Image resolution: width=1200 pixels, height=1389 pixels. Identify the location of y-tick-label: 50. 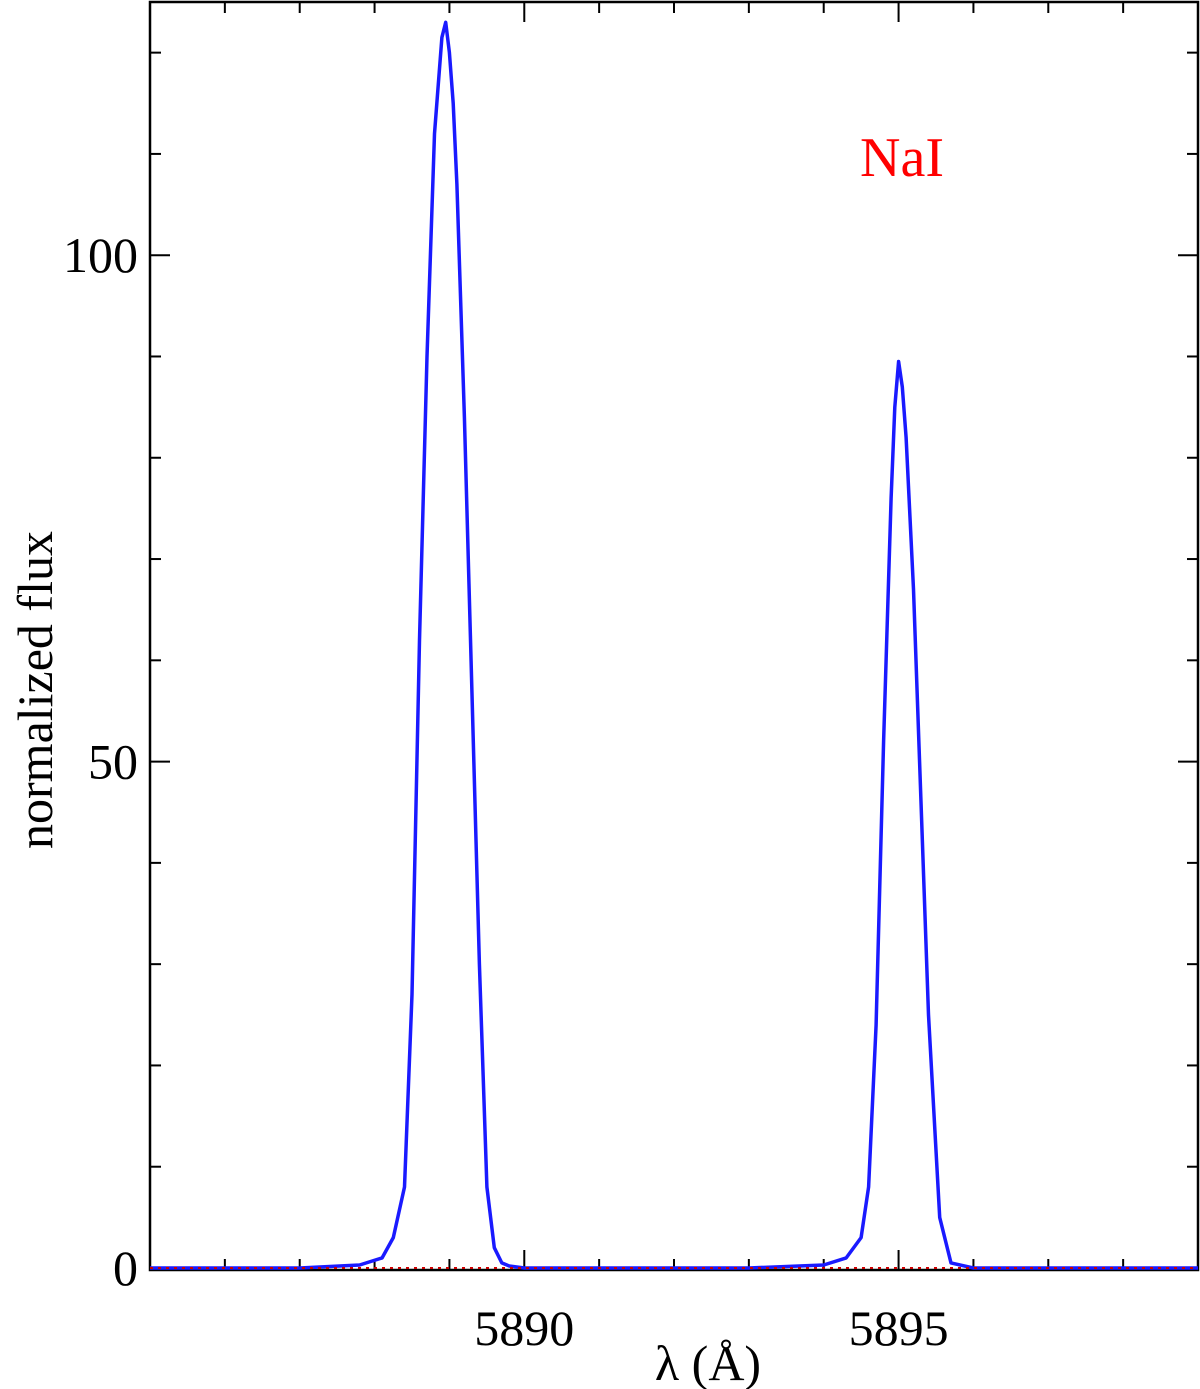
(113, 762).